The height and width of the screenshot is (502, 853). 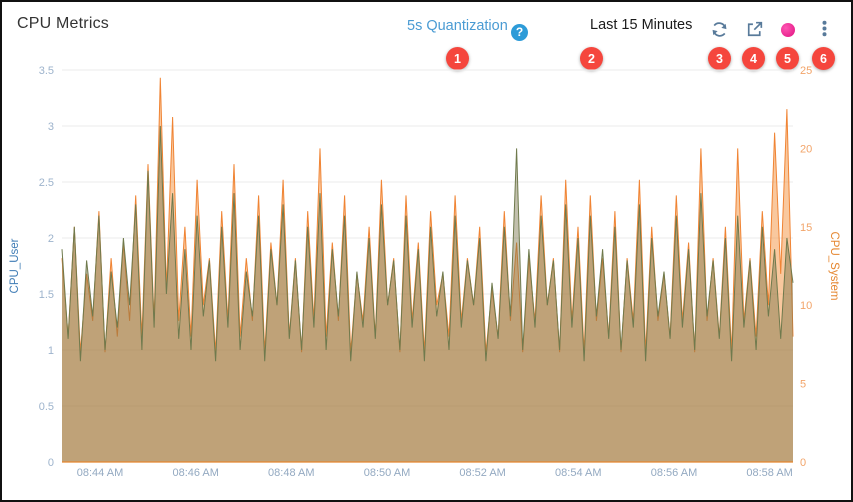 I want to click on svg-text: 2, so click(x=51, y=239).